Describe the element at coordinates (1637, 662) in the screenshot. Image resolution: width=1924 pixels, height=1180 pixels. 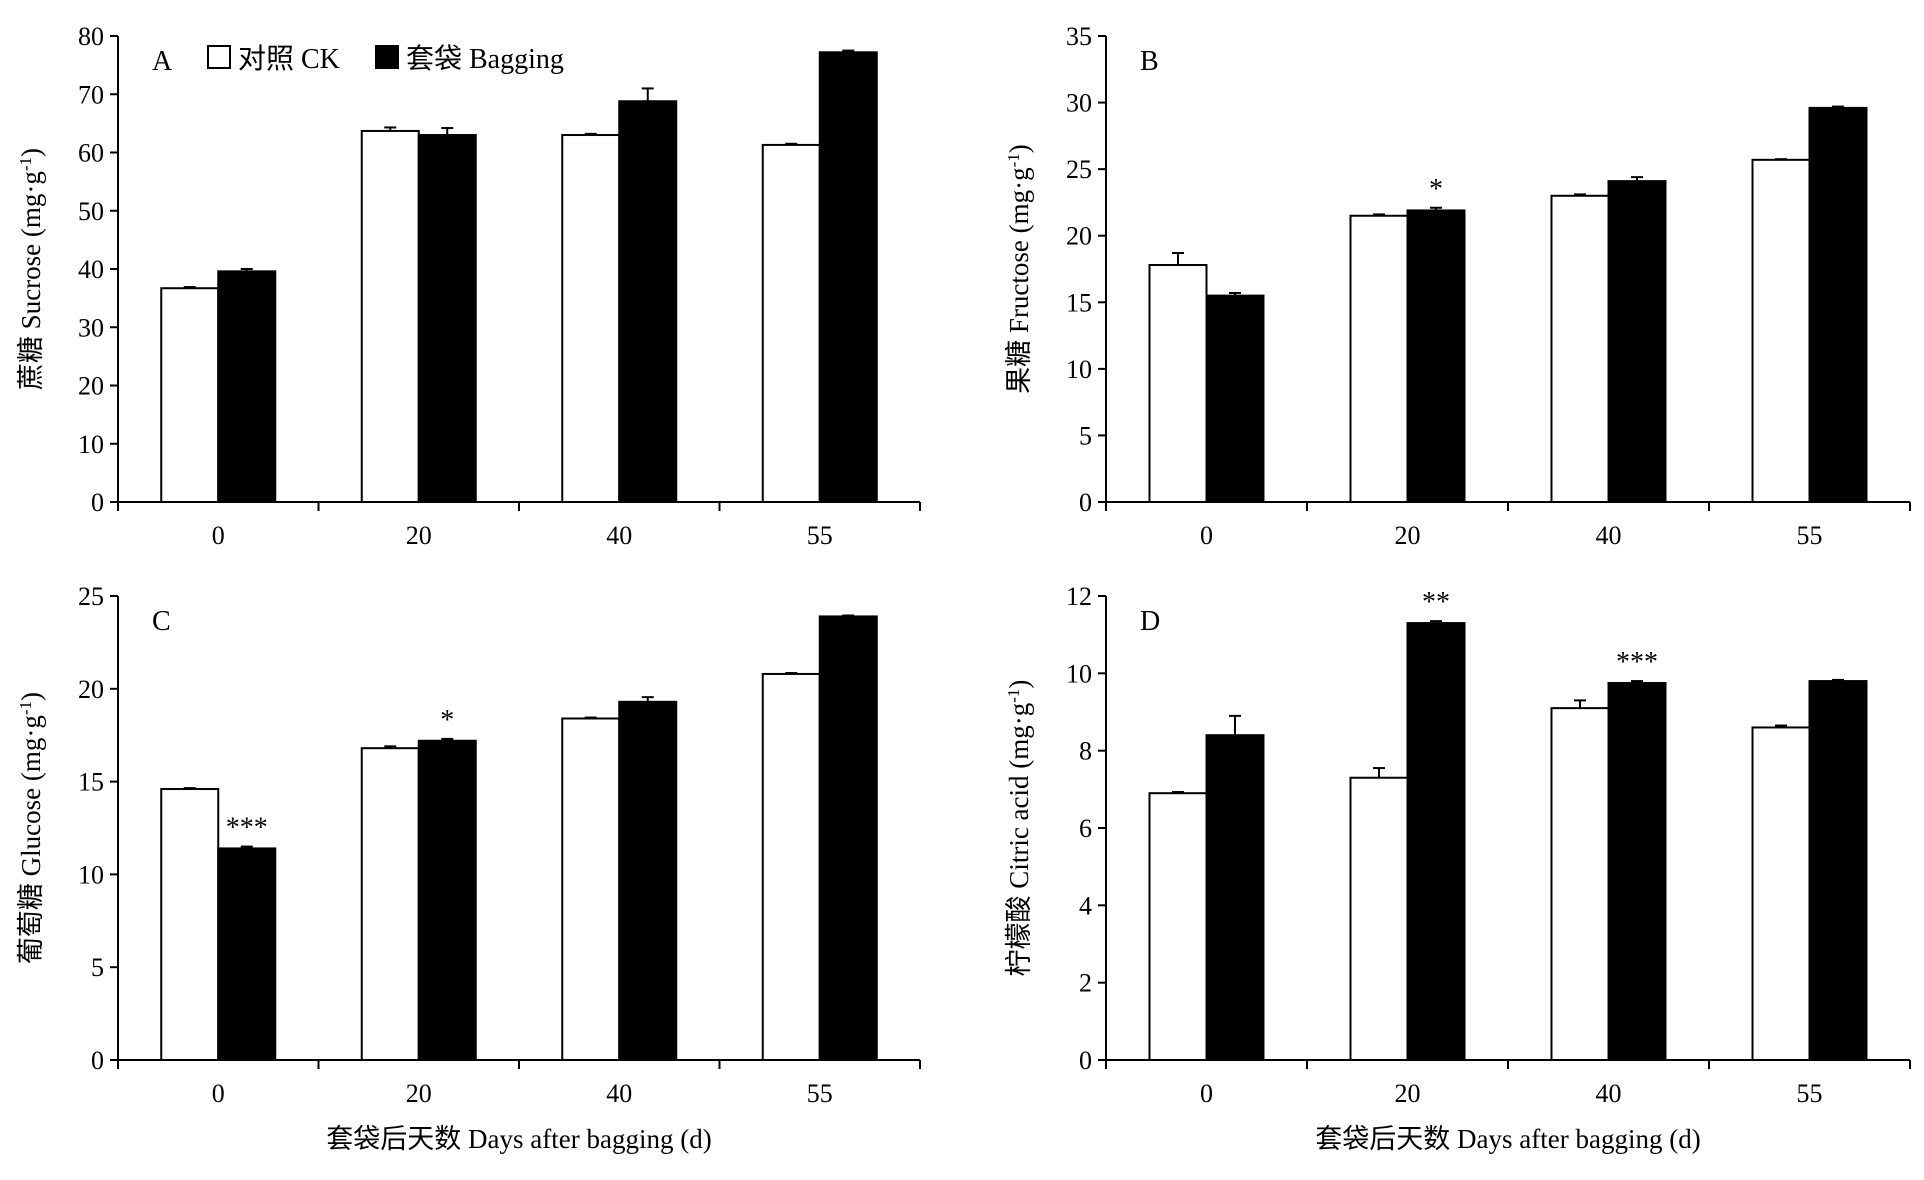
I see `significance-label: ***` at that location.